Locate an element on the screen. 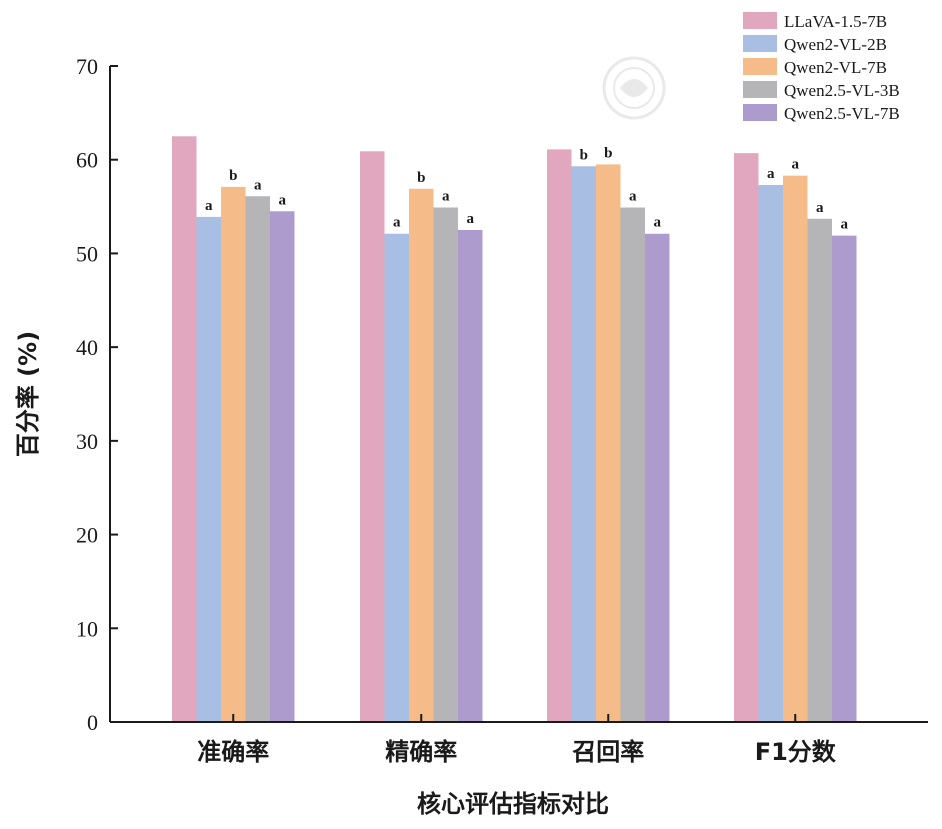  y-tick-label: 60 is located at coordinates (87, 160).